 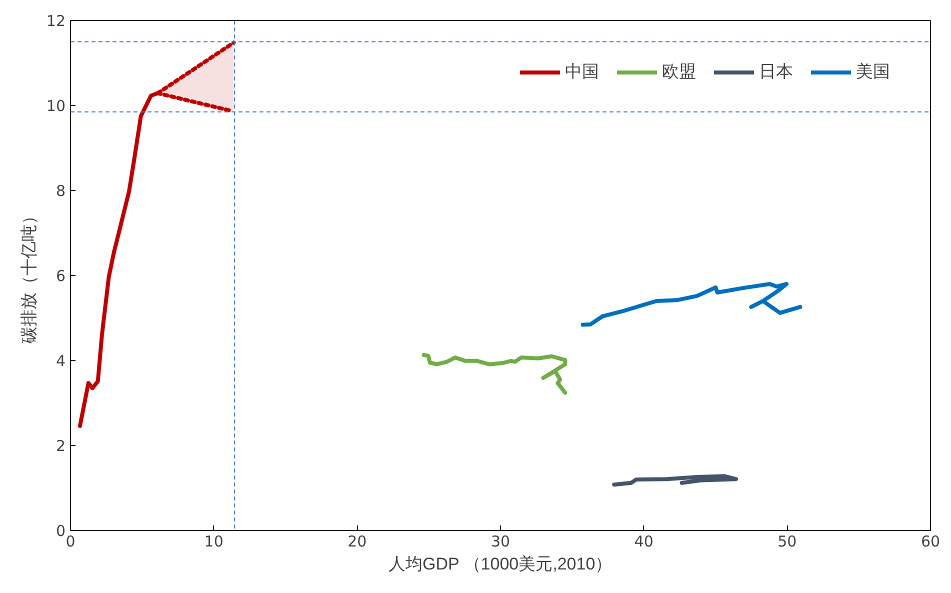 I want to click on x-axis-title: 人均GDP （1000美元,2010）, so click(x=500, y=564).